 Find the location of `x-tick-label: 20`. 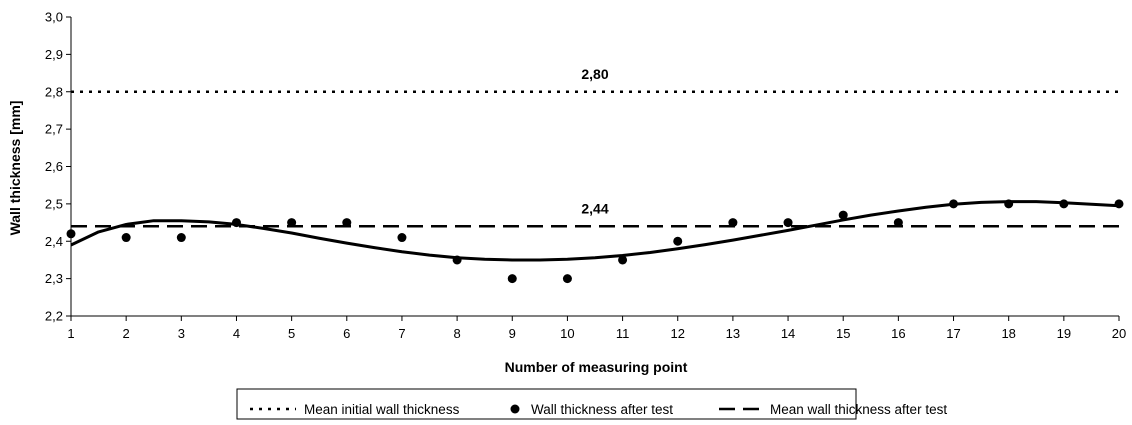

x-tick-label: 20 is located at coordinates (1119, 333).